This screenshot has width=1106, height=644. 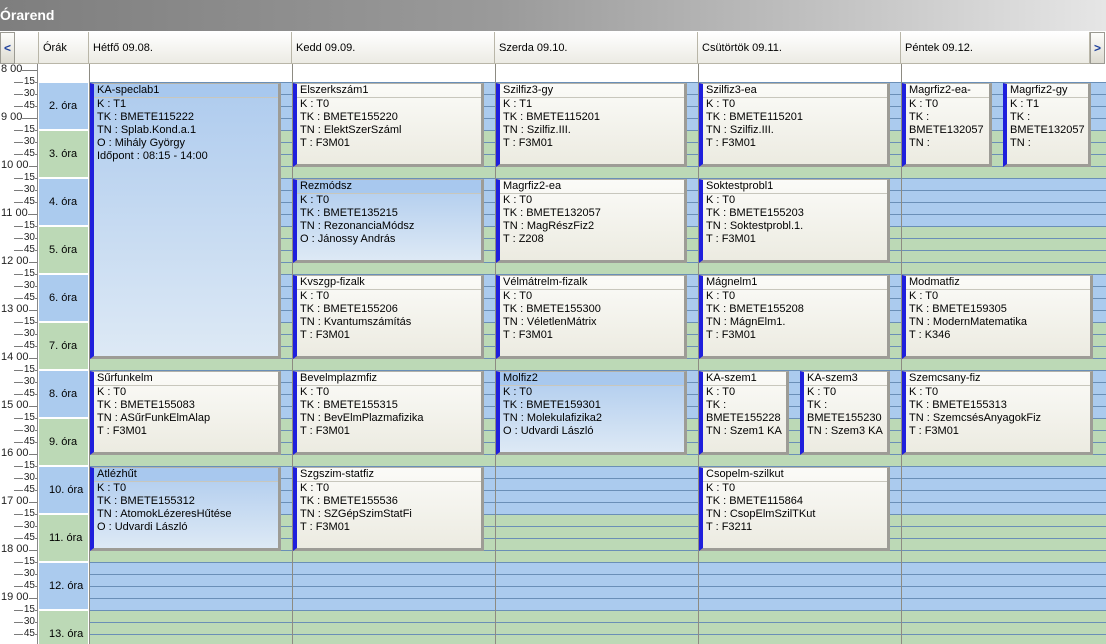 What do you see at coordinates (63, 393) in the screenshot?
I see `hour-cell: 8. óra` at bounding box center [63, 393].